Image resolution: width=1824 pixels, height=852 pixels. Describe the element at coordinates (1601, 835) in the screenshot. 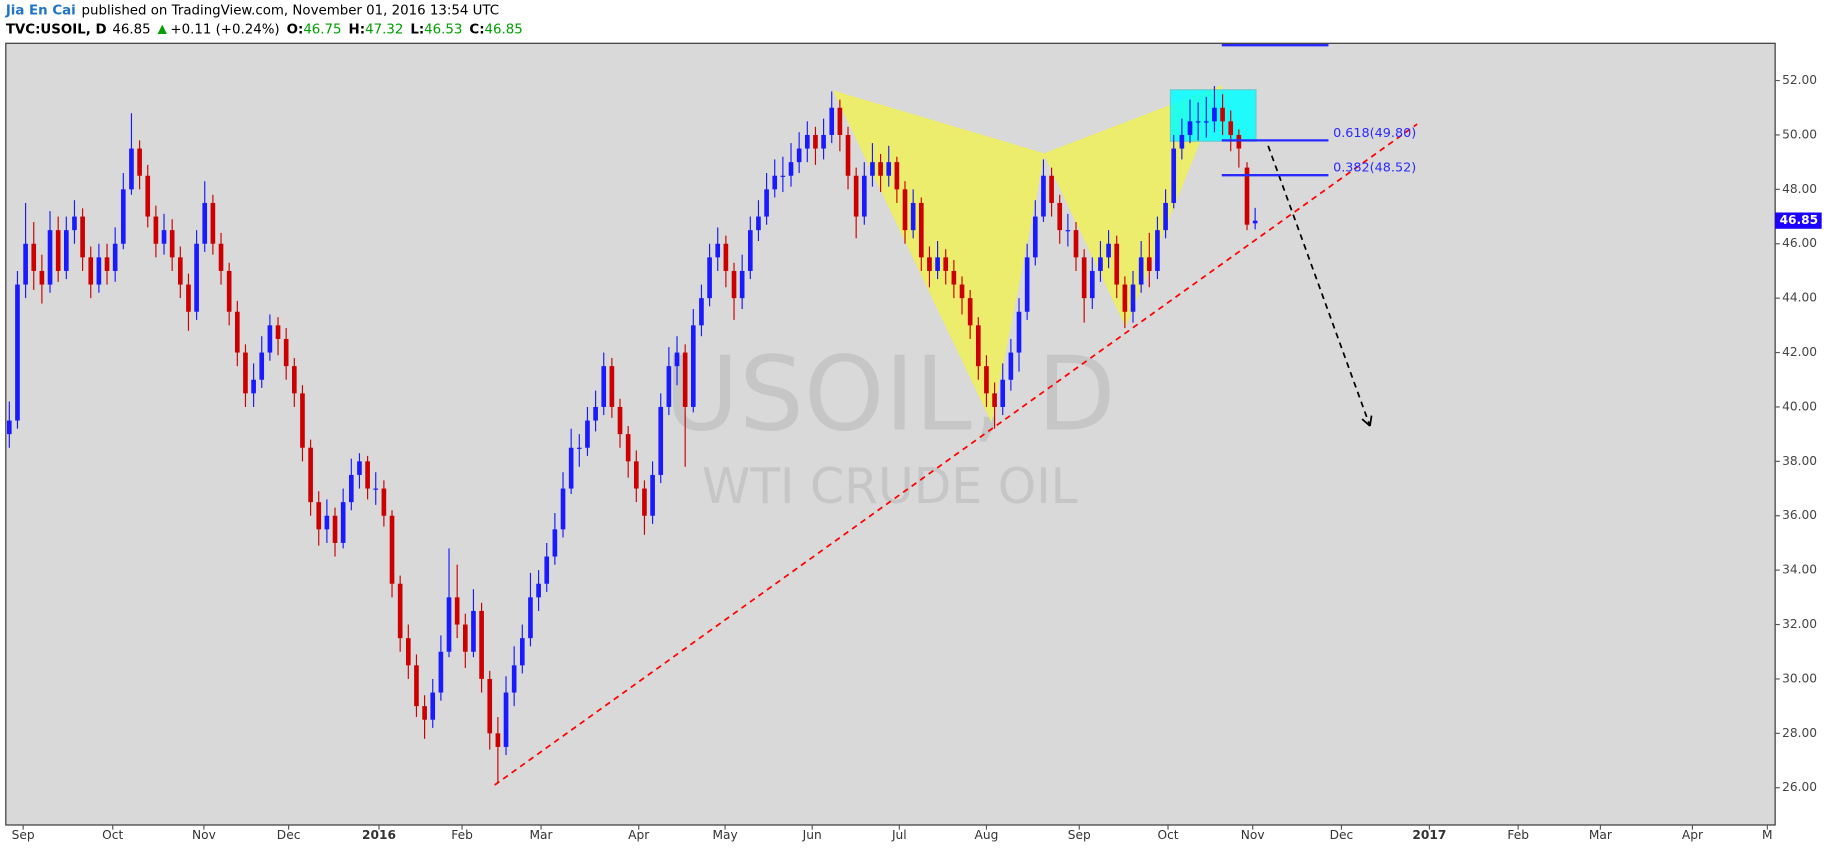

I see `x-tick-label: Mar` at that location.